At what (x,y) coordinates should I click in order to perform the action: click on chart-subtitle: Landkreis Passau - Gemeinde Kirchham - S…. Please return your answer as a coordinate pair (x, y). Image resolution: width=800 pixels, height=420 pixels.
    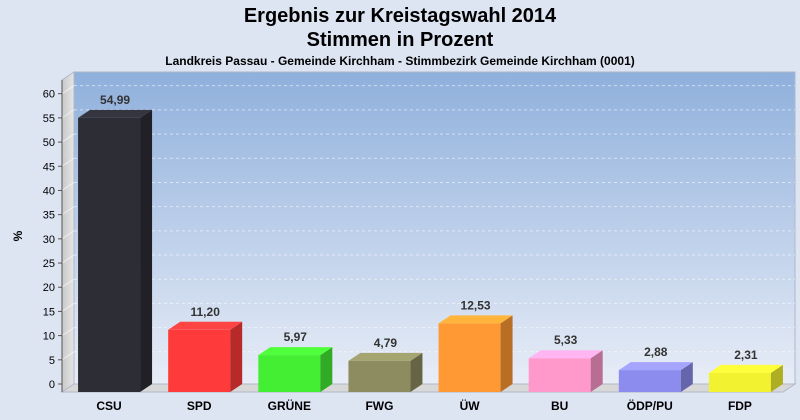
    Looking at the image, I should click on (400, 61).